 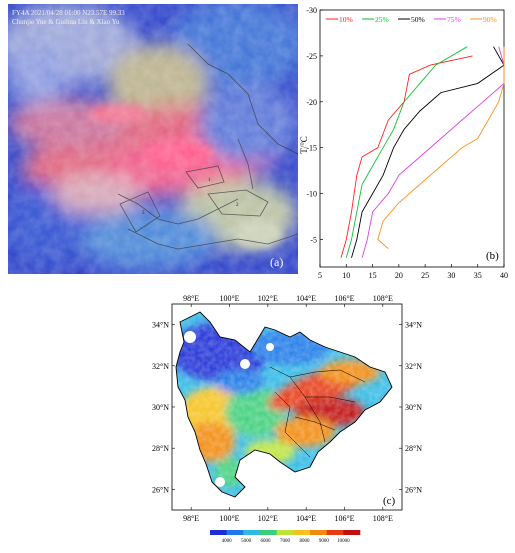 I want to click on panel-a-label: (a), so click(x=276, y=262).